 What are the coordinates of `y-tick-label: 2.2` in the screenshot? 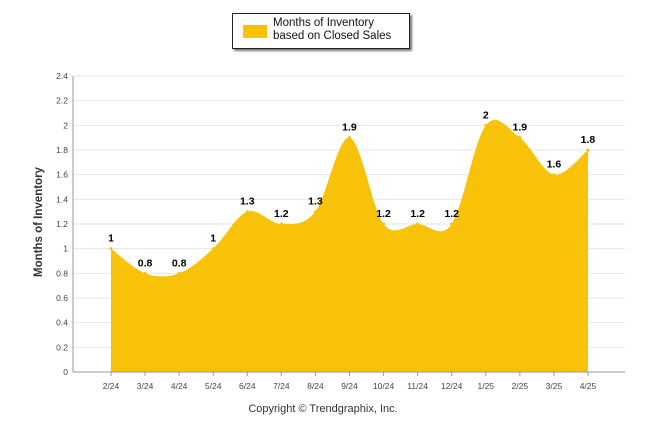 It's located at (62, 101).